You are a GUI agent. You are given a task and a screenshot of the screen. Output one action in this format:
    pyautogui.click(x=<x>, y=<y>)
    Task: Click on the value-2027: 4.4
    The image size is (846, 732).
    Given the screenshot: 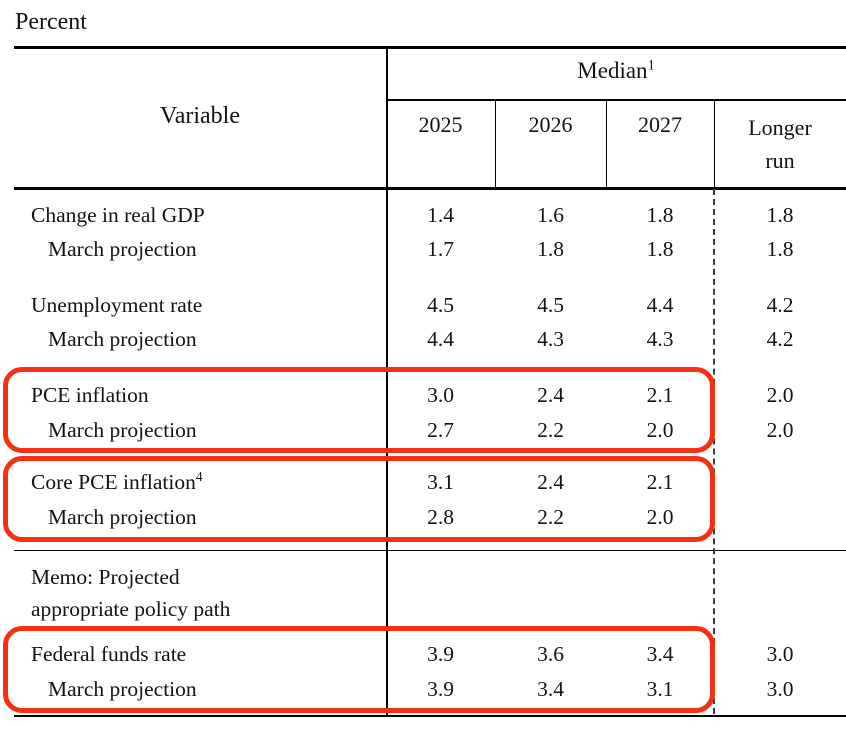 What is the action you would take?
    pyautogui.click(x=660, y=305)
    